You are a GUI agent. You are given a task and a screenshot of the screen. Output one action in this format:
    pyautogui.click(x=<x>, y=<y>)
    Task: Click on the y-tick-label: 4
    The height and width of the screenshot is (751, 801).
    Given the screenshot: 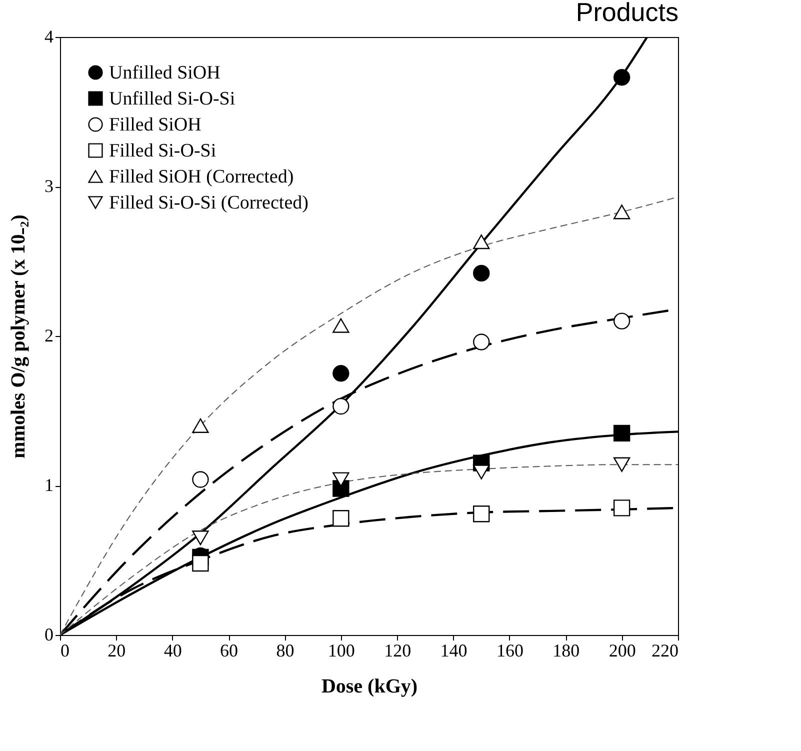 What is the action you would take?
    pyautogui.click(x=49, y=36)
    